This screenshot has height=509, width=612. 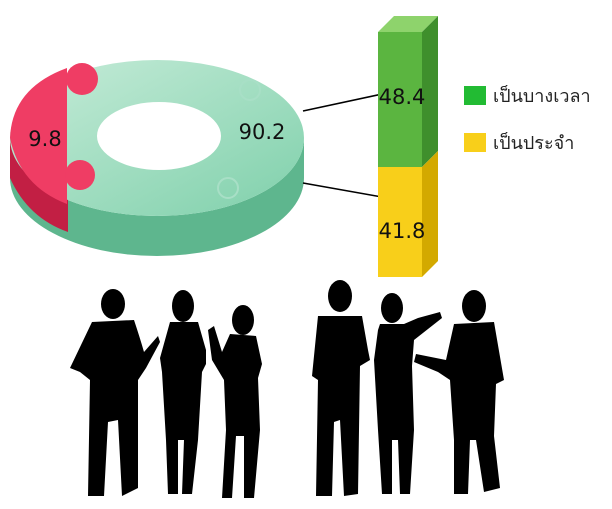 What do you see at coordinates (342, 145) in the screenshot?
I see `connector-lines` at bounding box center [342, 145].